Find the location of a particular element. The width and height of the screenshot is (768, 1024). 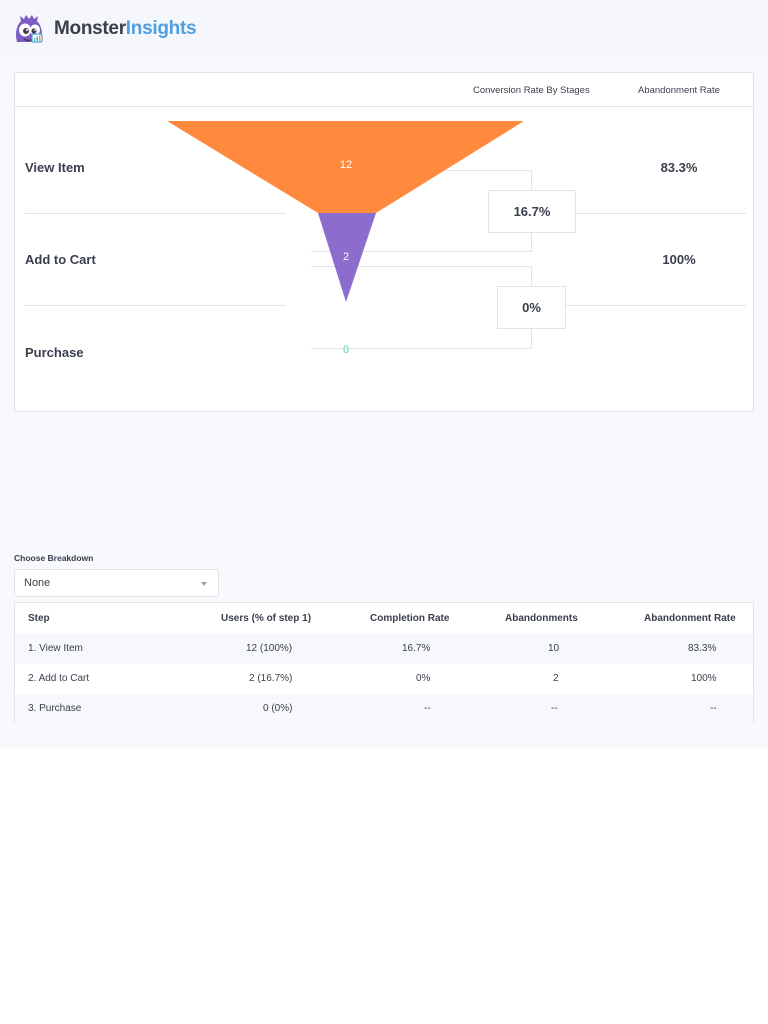

table-cell-users: 0 (0%) is located at coordinates (278, 708).